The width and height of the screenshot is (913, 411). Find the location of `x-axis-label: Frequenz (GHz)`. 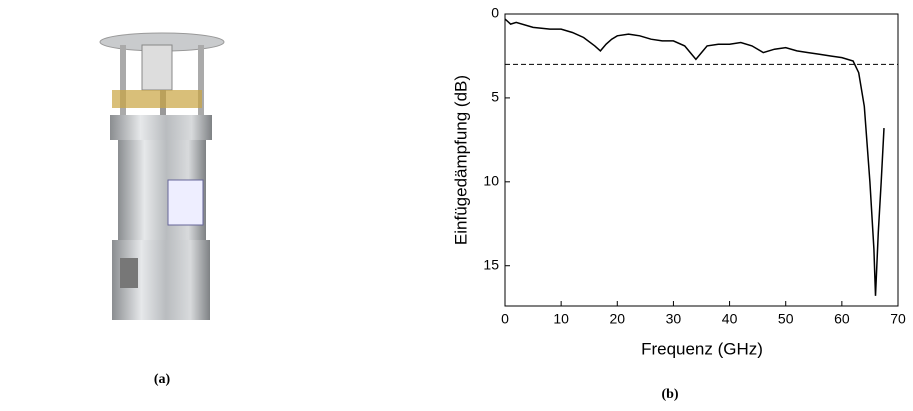

x-axis-label: Frequenz (GHz) is located at coordinates (702, 348).